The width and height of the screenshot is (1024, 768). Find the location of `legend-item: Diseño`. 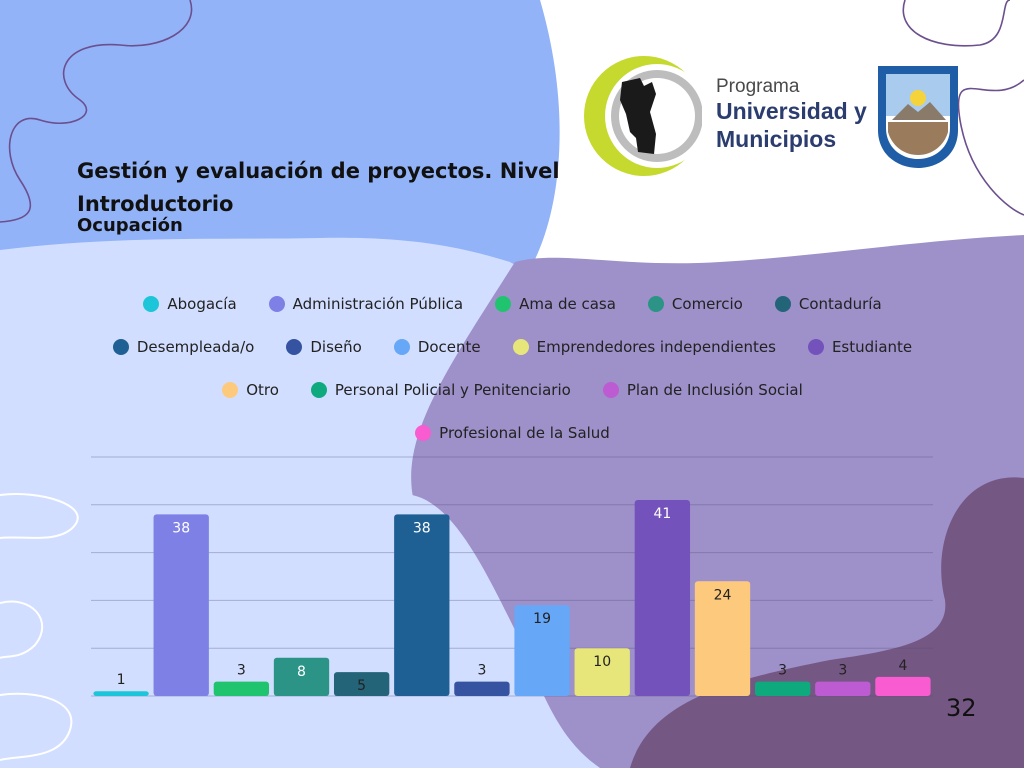

legend-item: Diseño is located at coordinates (324, 346).